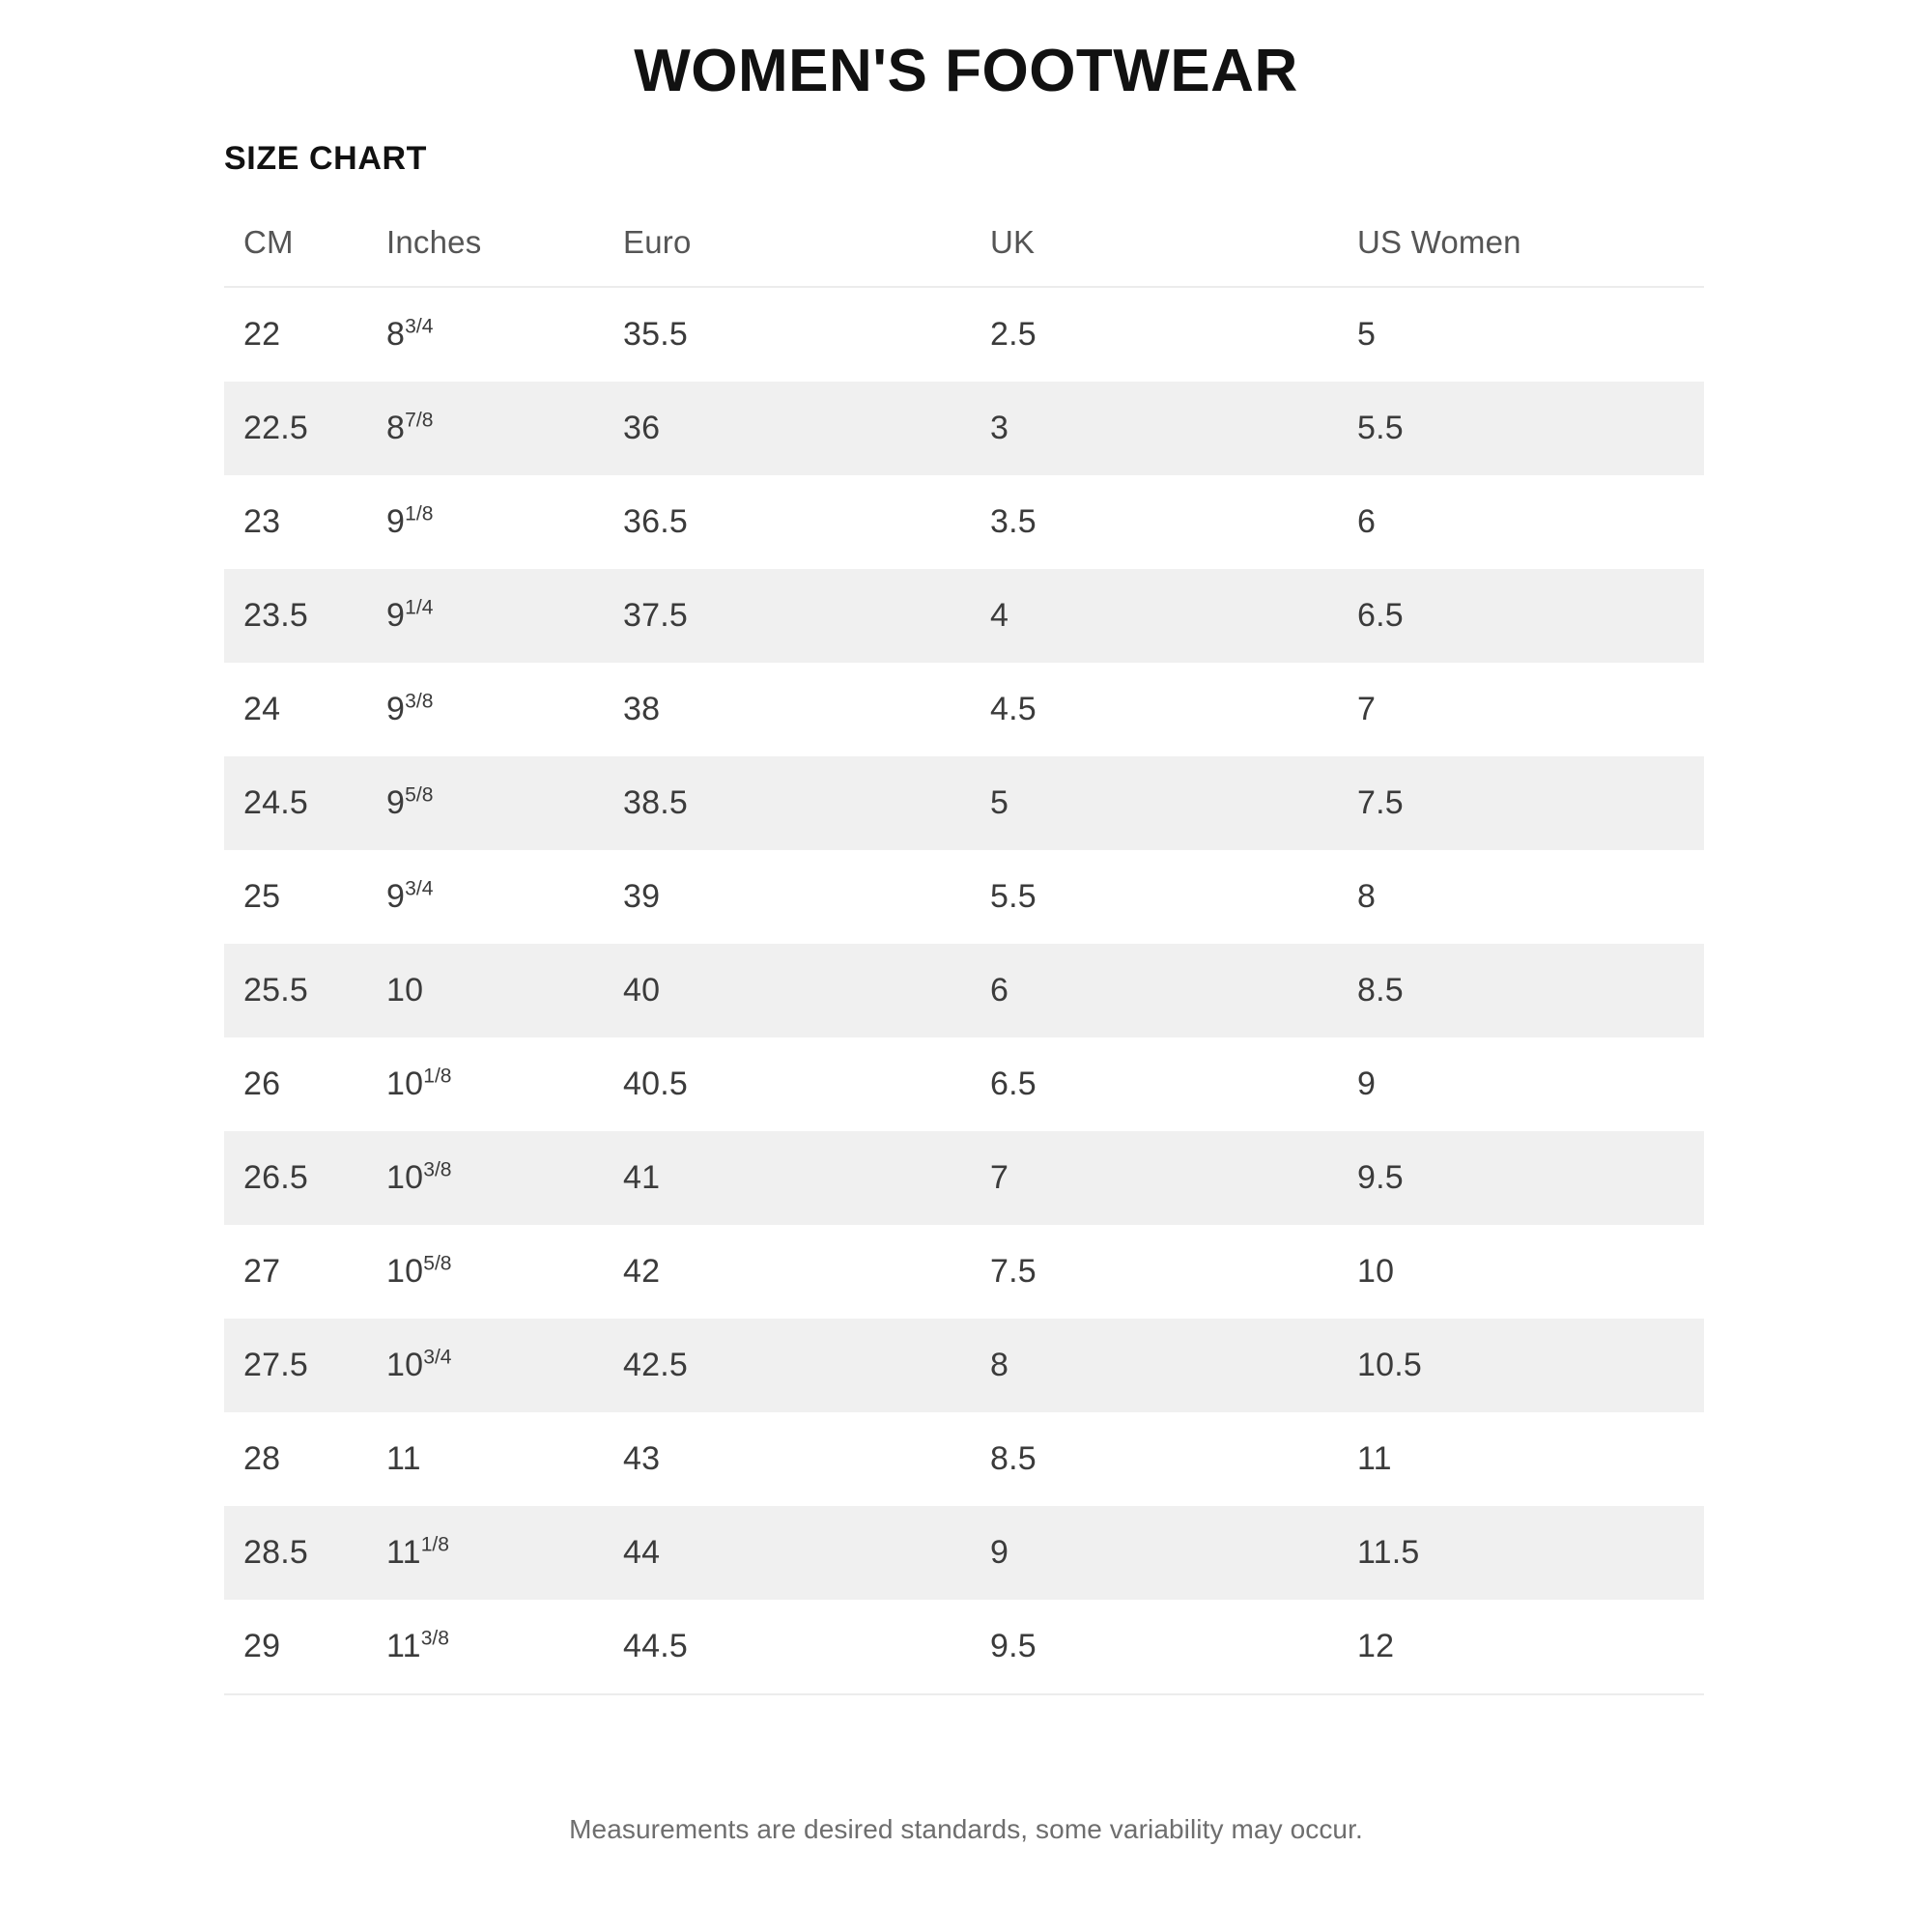  What do you see at coordinates (1521, 990) in the screenshot?
I see `cell-us-women: 8.5` at bounding box center [1521, 990].